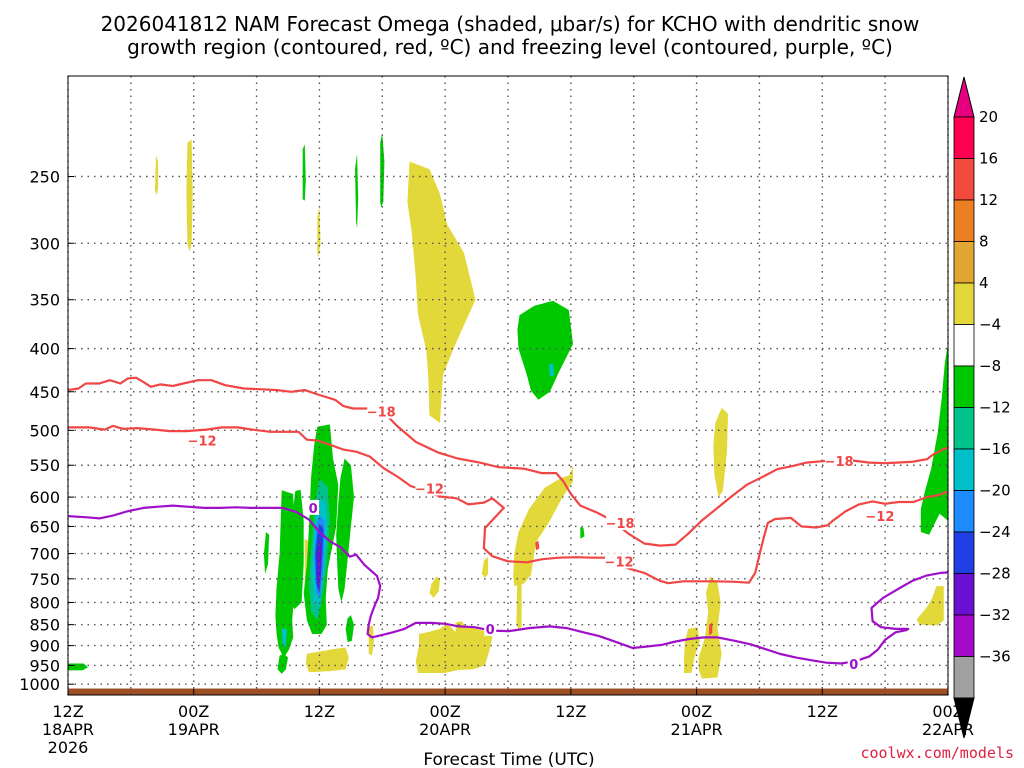 The height and width of the screenshot is (768, 1024). What do you see at coordinates (44, 665) in the screenshot?
I see `y-tick-label-950: 950` at bounding box center [44, 665].